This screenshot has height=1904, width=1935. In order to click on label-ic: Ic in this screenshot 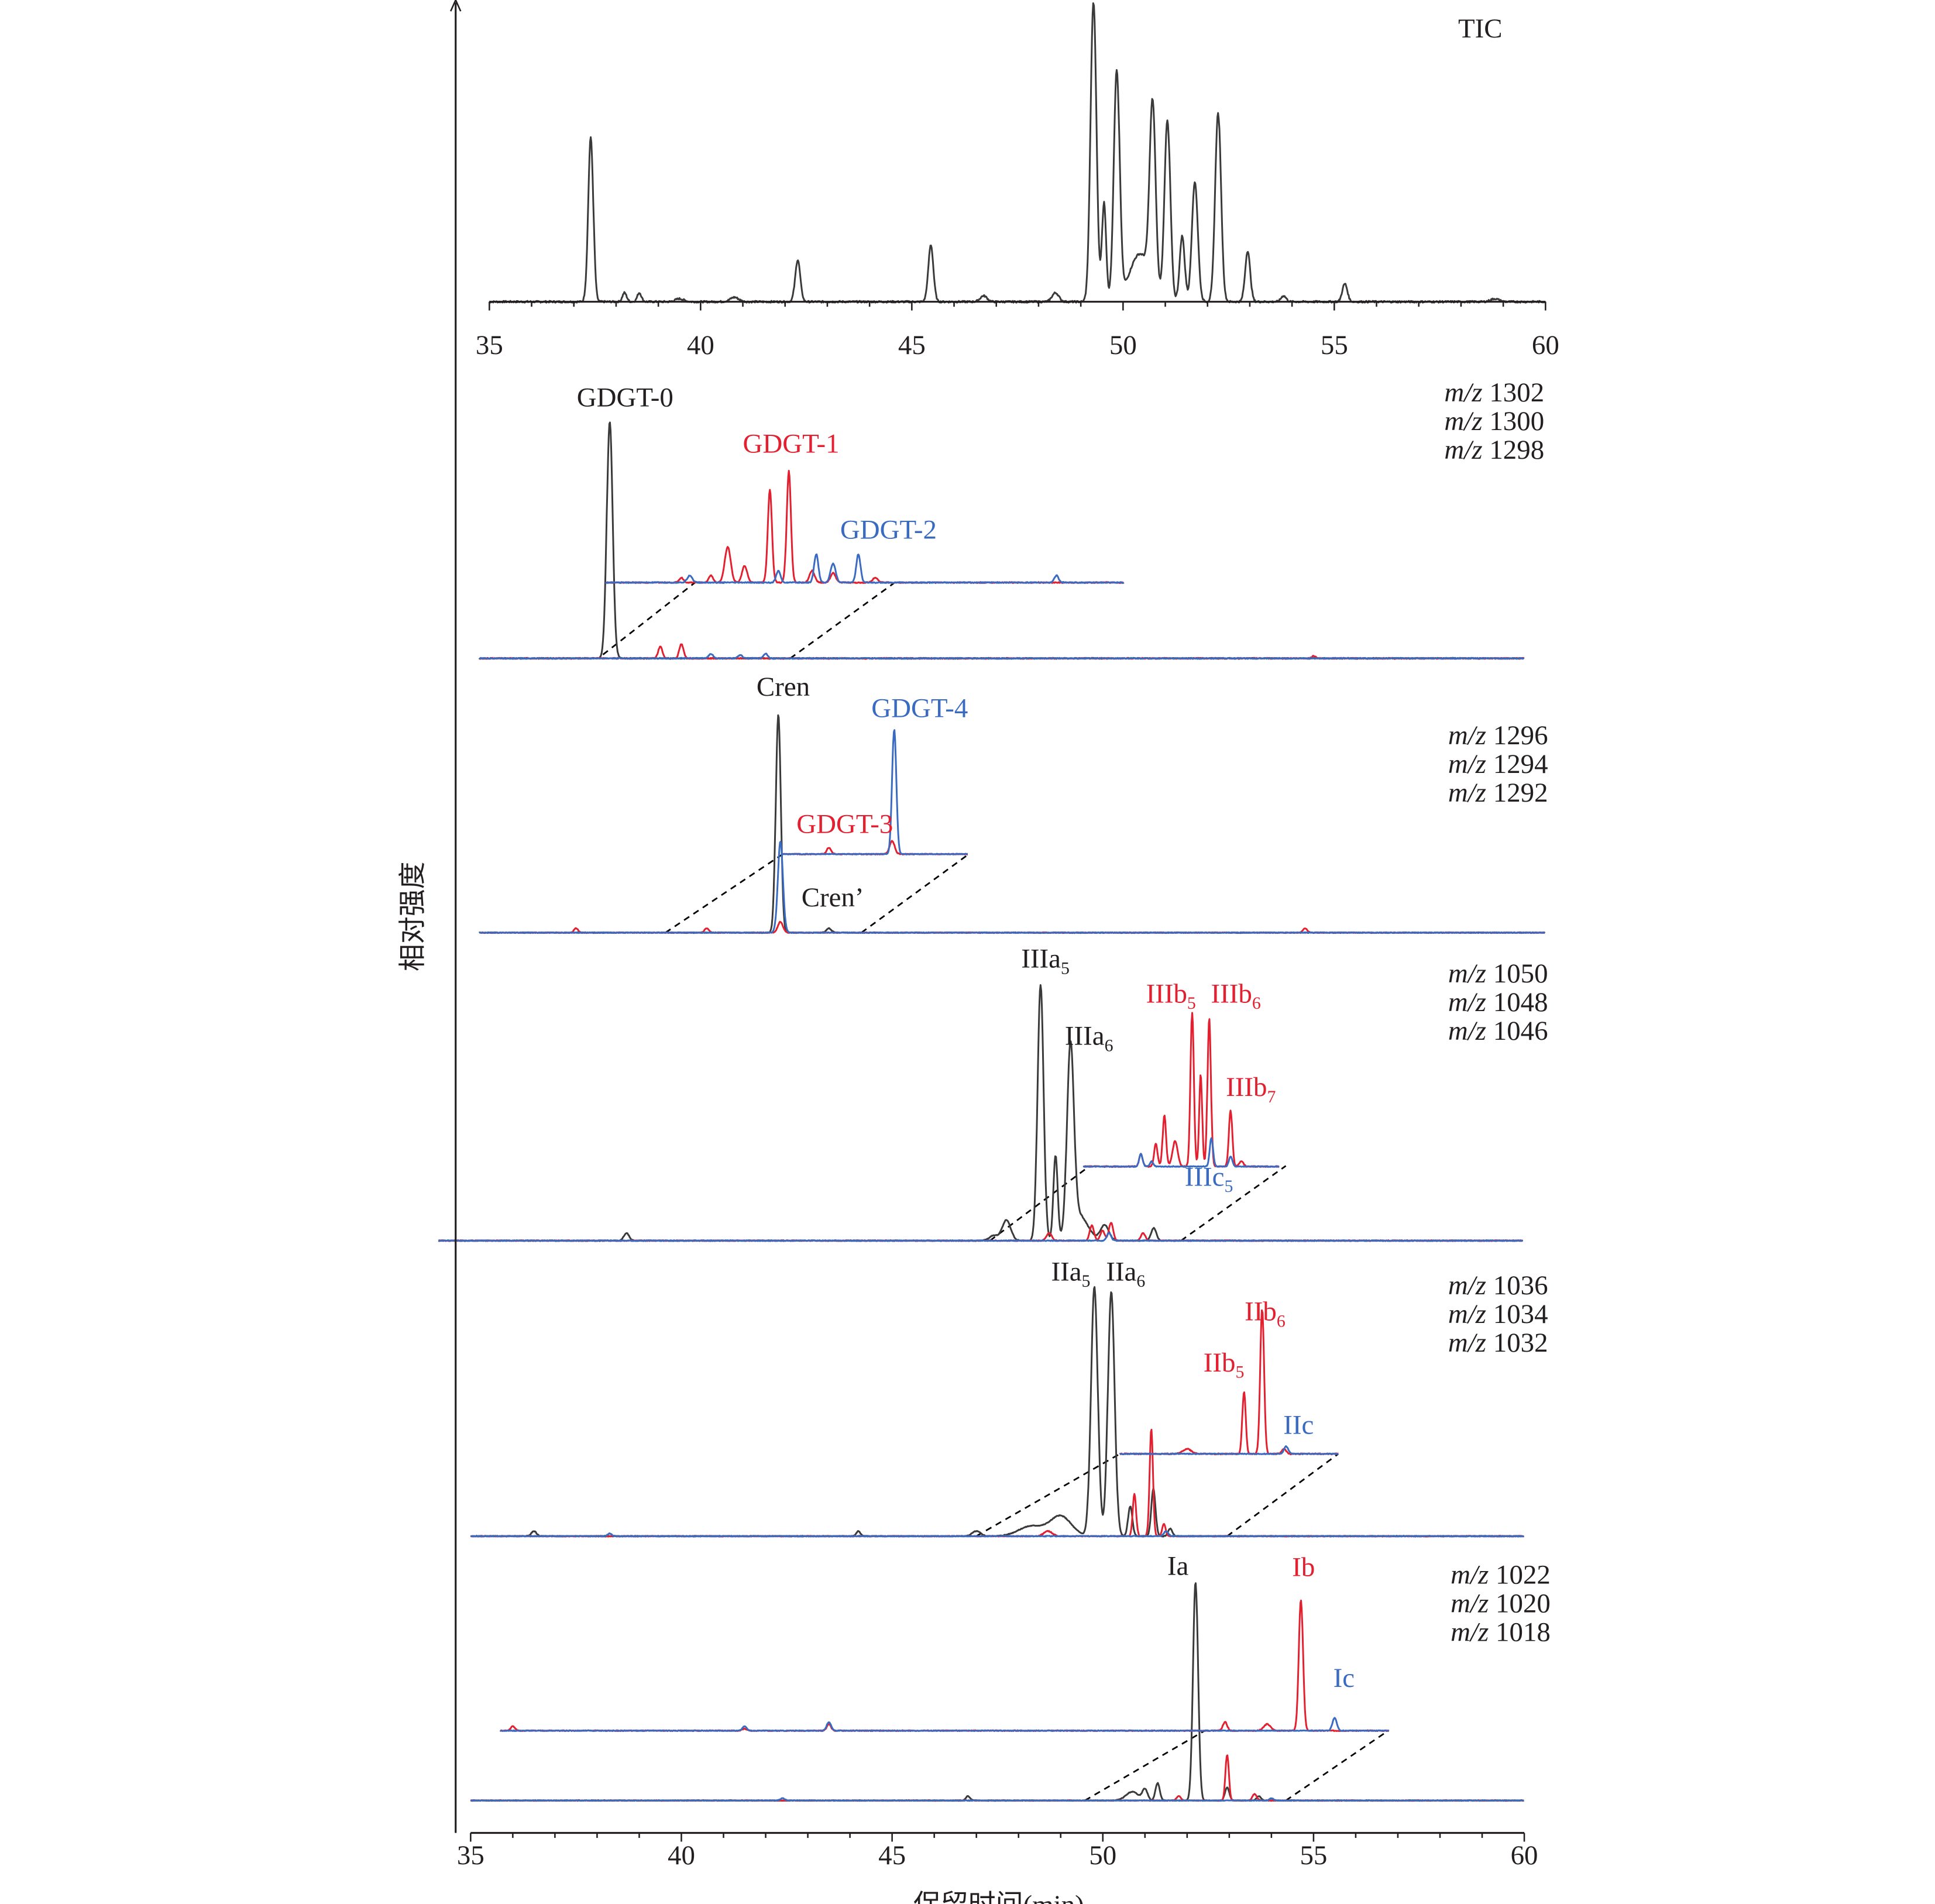, I will do `click(1344, 1678)`.